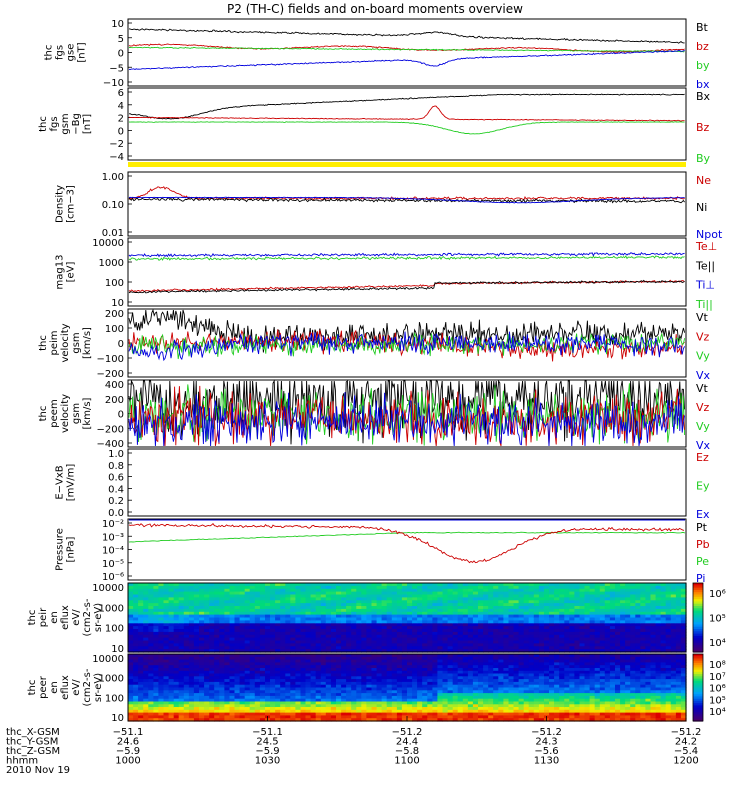 The width and height of the screenshot is (750, 804). I want to click on legend-entry: bz, so click(702, 46).